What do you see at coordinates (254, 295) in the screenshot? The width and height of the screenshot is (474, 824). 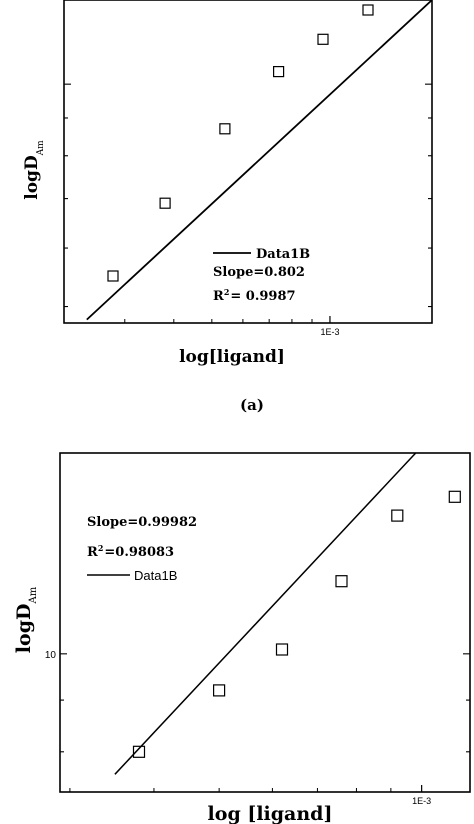 I see `chart-a-r2-text: R2= 0.9987` at bounding box center [254, 295].